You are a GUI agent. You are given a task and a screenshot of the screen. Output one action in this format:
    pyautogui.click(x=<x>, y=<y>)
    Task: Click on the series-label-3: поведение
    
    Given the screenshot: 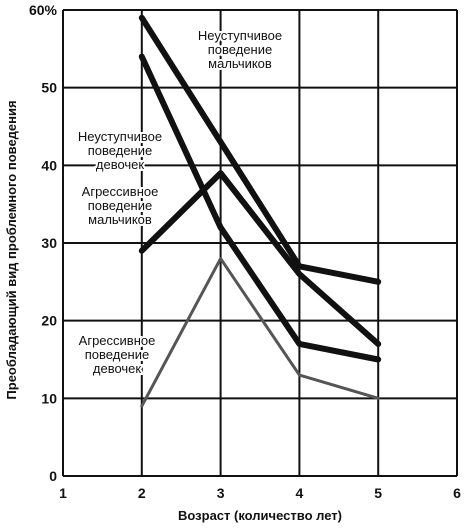 What is the action you would take?
    pyautogui.click(x=120, y=205)
    